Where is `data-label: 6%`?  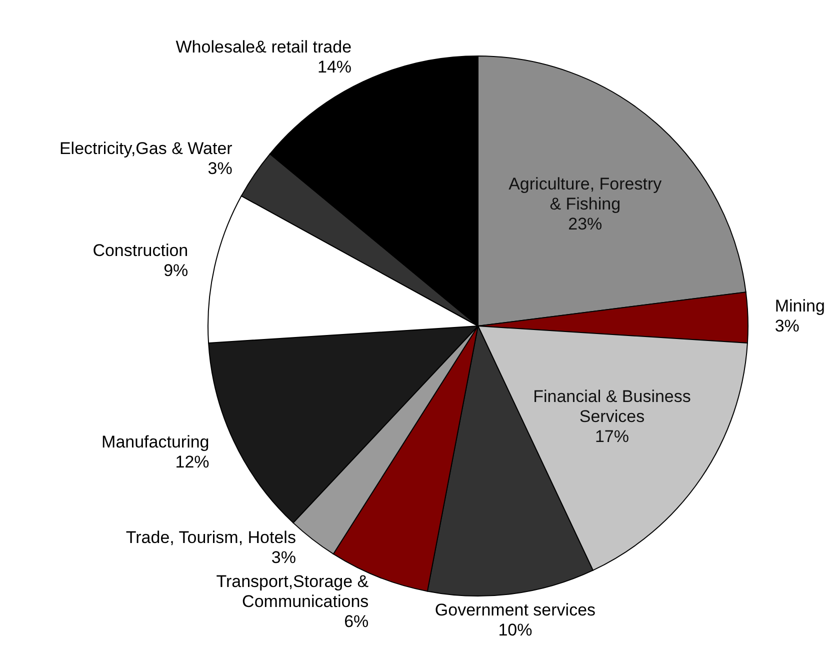
data-label: 6% is located at coordinates (356, 622).